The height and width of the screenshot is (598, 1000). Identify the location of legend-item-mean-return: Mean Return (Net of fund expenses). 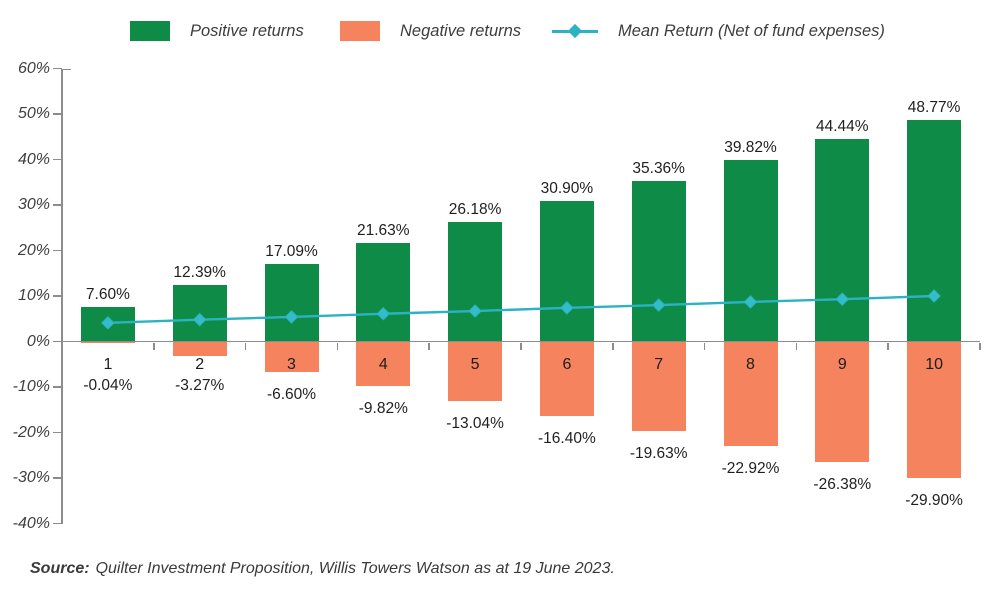
(718, 31).